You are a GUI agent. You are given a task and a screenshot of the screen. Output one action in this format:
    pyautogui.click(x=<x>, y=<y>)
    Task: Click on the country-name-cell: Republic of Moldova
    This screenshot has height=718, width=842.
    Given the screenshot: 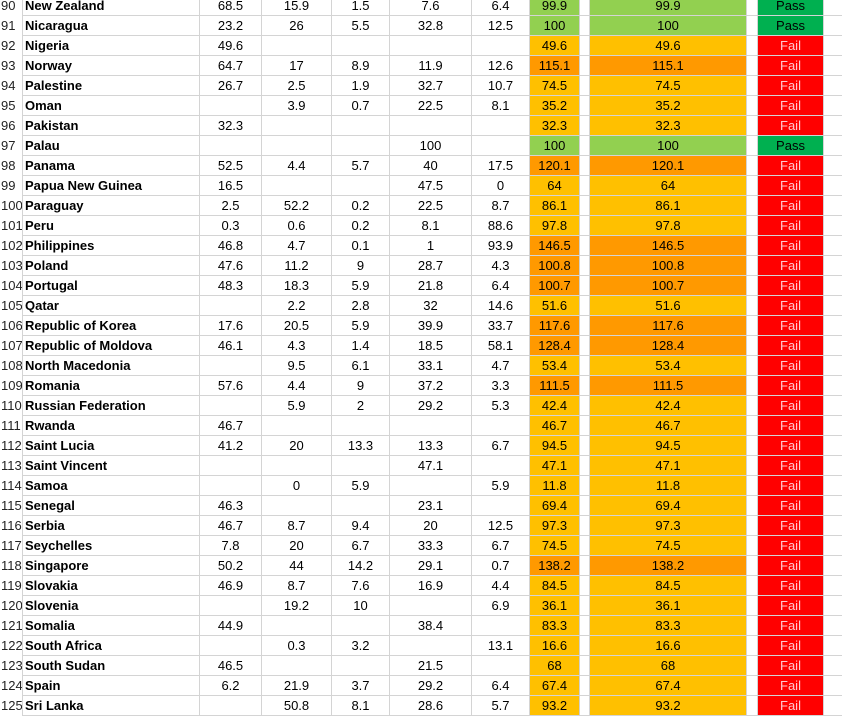 What is the action you would take?
    pyautogui.click(x=111, y=346)
    